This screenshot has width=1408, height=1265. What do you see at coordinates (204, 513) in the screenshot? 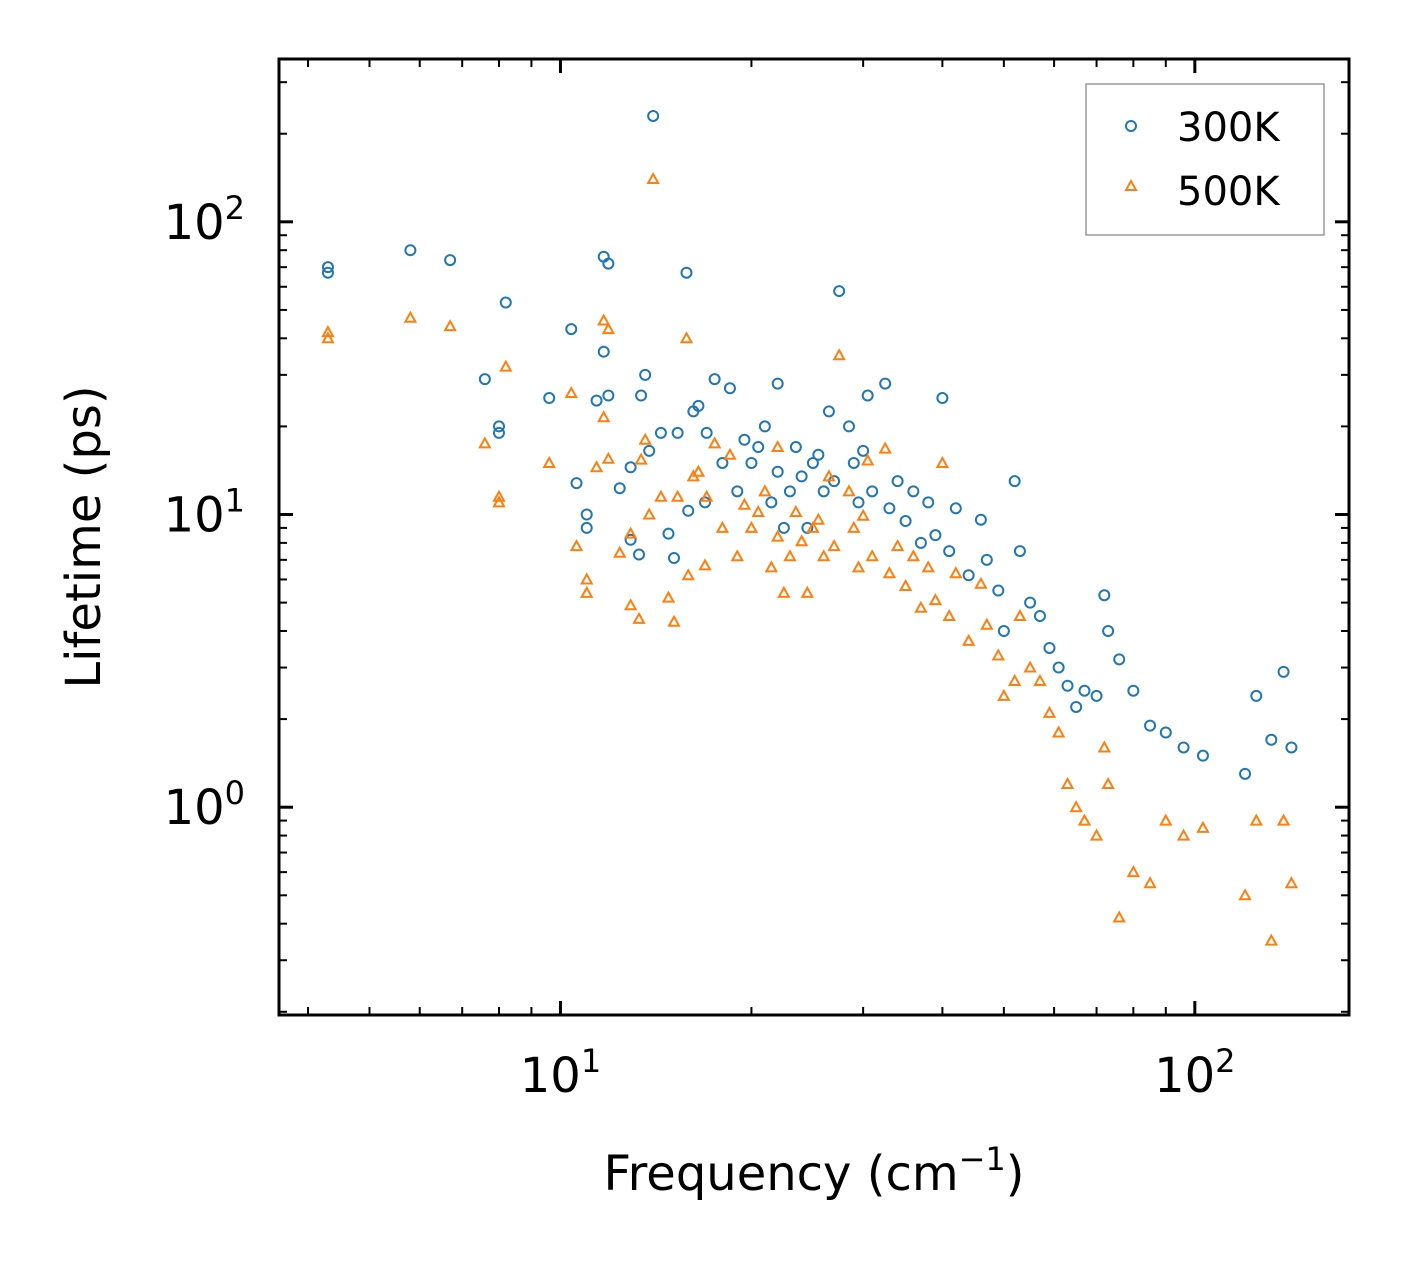
I see `y-tick-label: 101` at bounding box center [204, 513].